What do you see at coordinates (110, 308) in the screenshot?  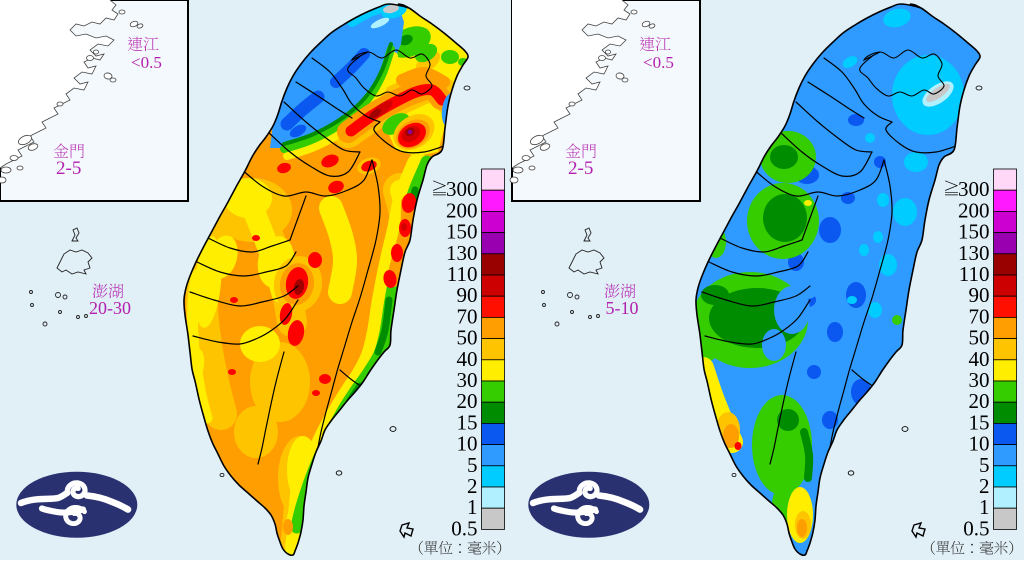 I see `svg-text: 20-30` at bounding box center [110, 308].